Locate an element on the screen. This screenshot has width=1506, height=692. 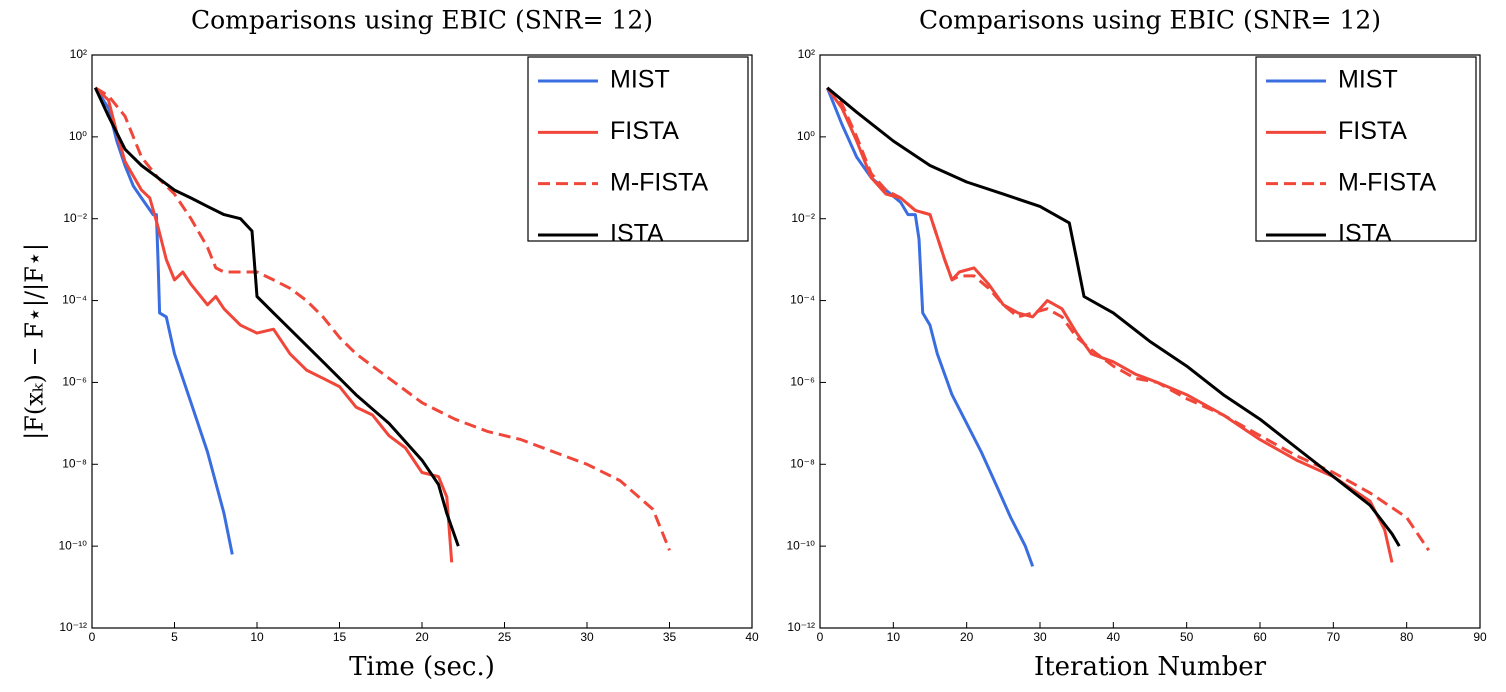
x-tick-label: 60 is located at coordinates (1260, 637).